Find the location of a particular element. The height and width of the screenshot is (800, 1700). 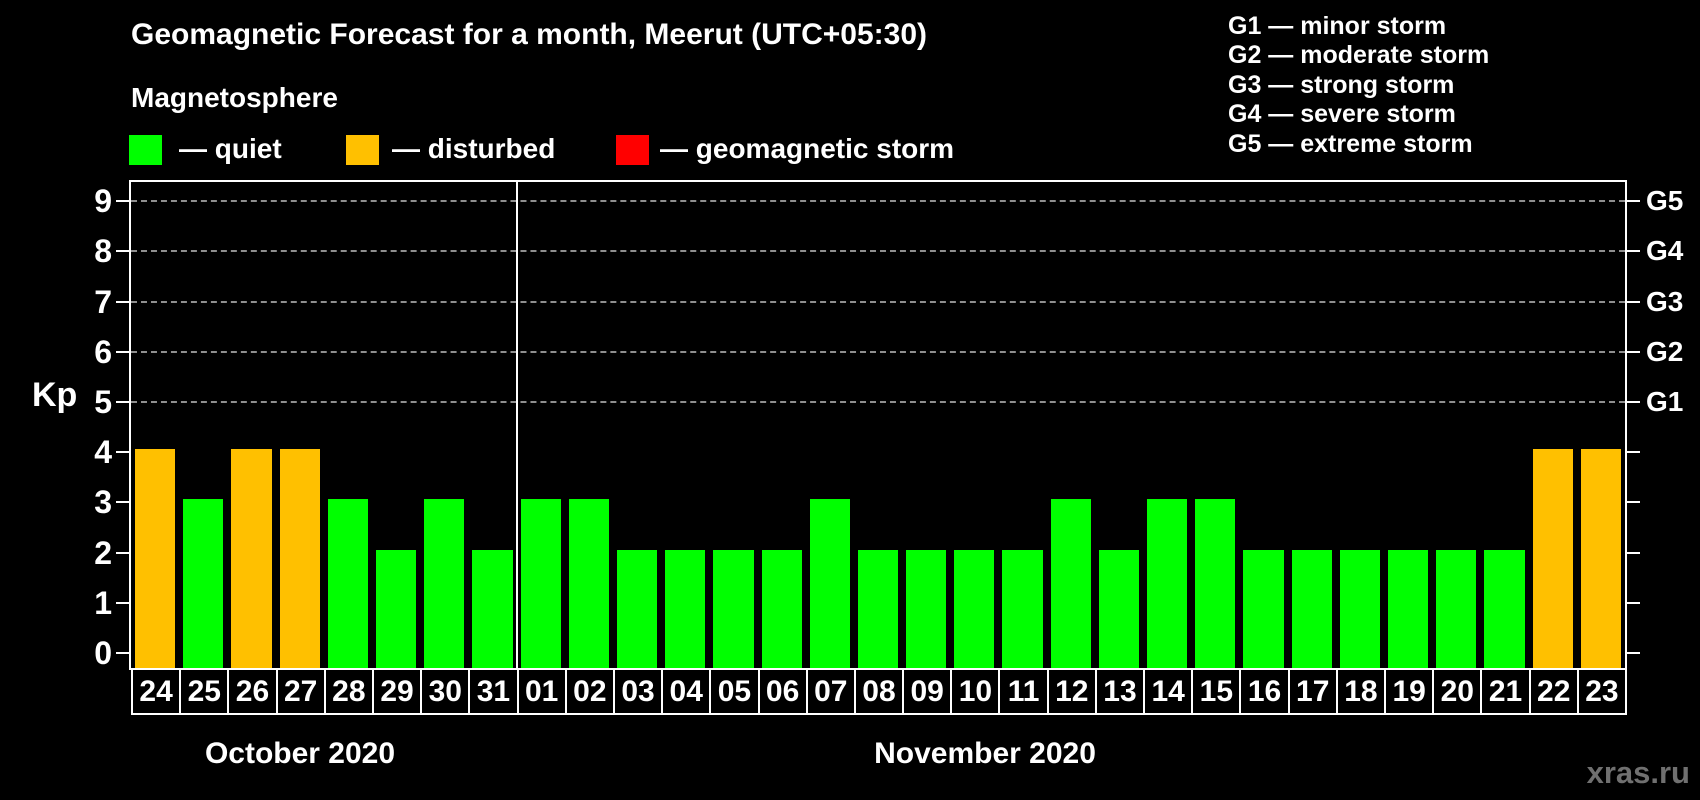

day-label: 24 is located at coordinates (156, 691).